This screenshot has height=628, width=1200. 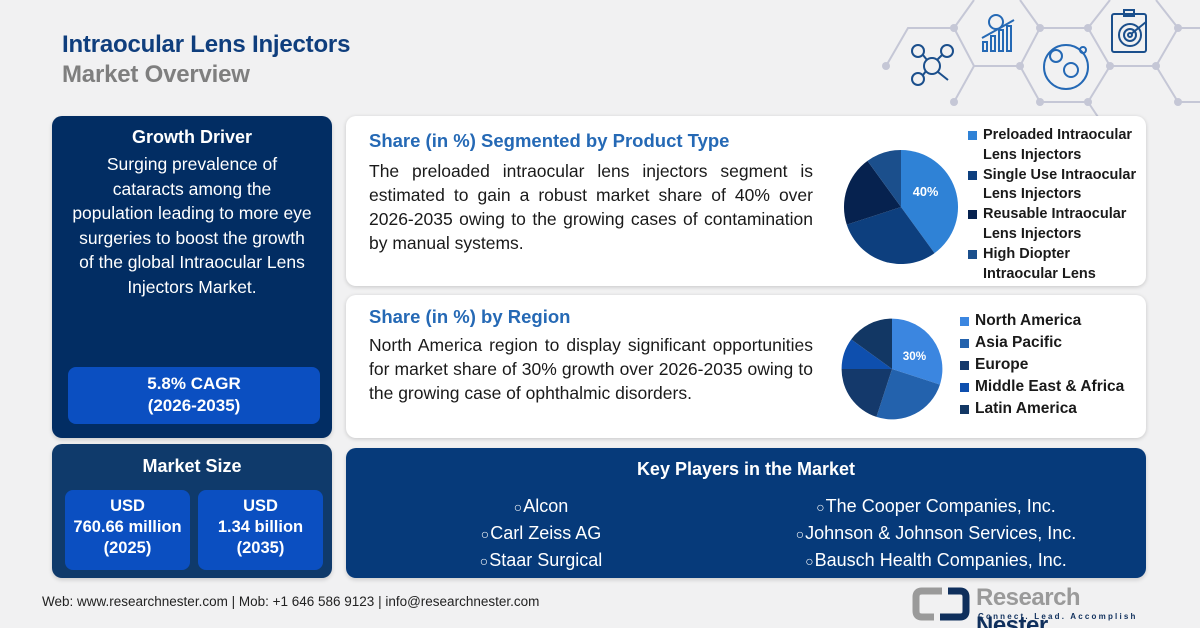 What do you see at coordinates (746, 469) in the screenshot?
I see `key-players-heading: Key Players in the Market` at bounding box center [746, 469].